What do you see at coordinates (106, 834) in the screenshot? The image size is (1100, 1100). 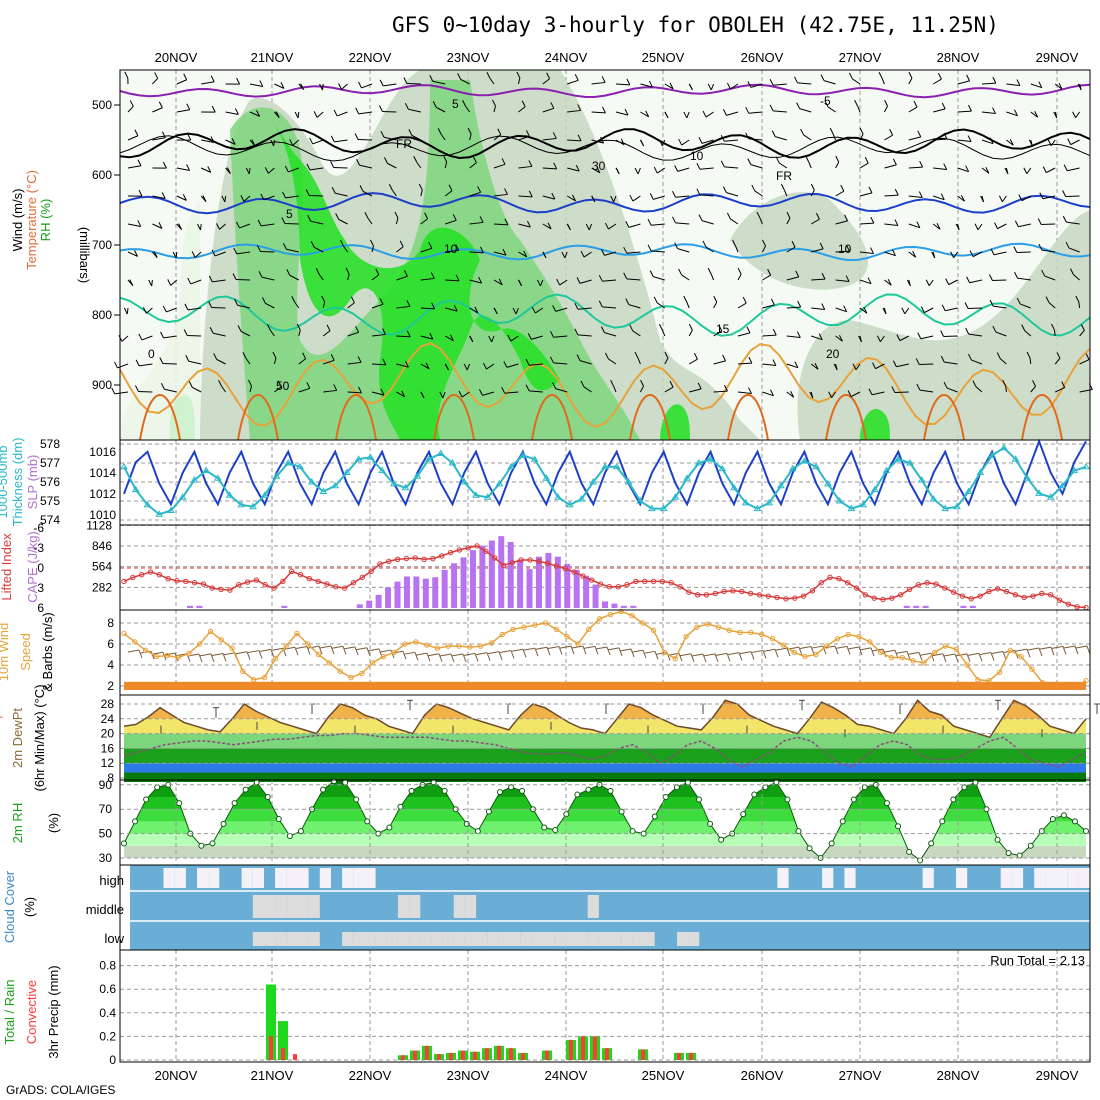 I see `rh-tick-label: 50` at bounding box center [106, 834].